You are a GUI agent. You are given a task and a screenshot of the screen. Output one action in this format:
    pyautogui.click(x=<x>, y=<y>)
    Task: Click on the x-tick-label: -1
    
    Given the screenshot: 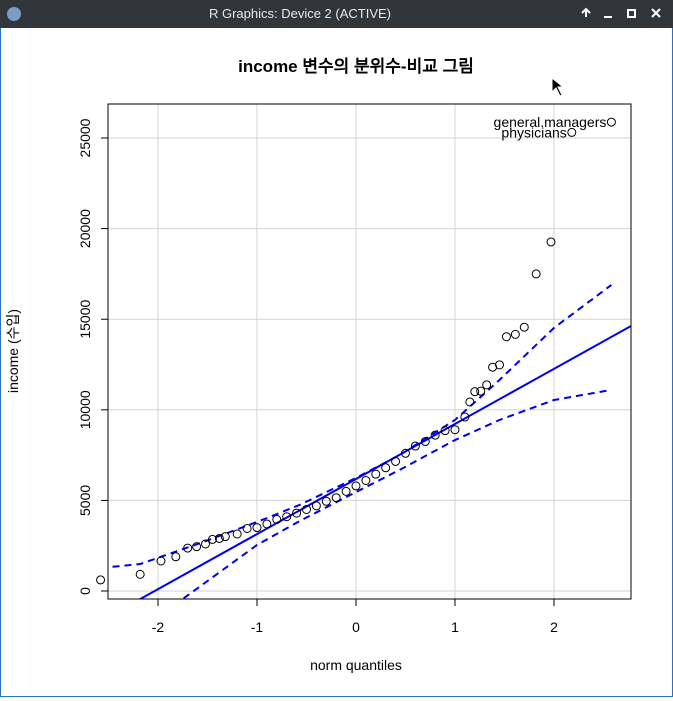 What is the action you would take?
    pyautogui.click(x=257, y=627)
    